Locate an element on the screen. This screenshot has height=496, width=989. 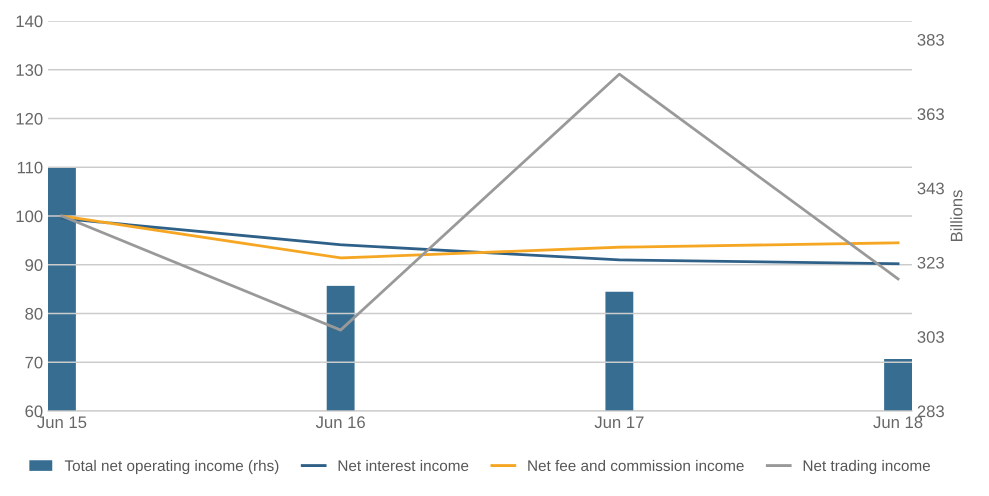
y-tick-label: 120 is located at coordinates (29, 118).